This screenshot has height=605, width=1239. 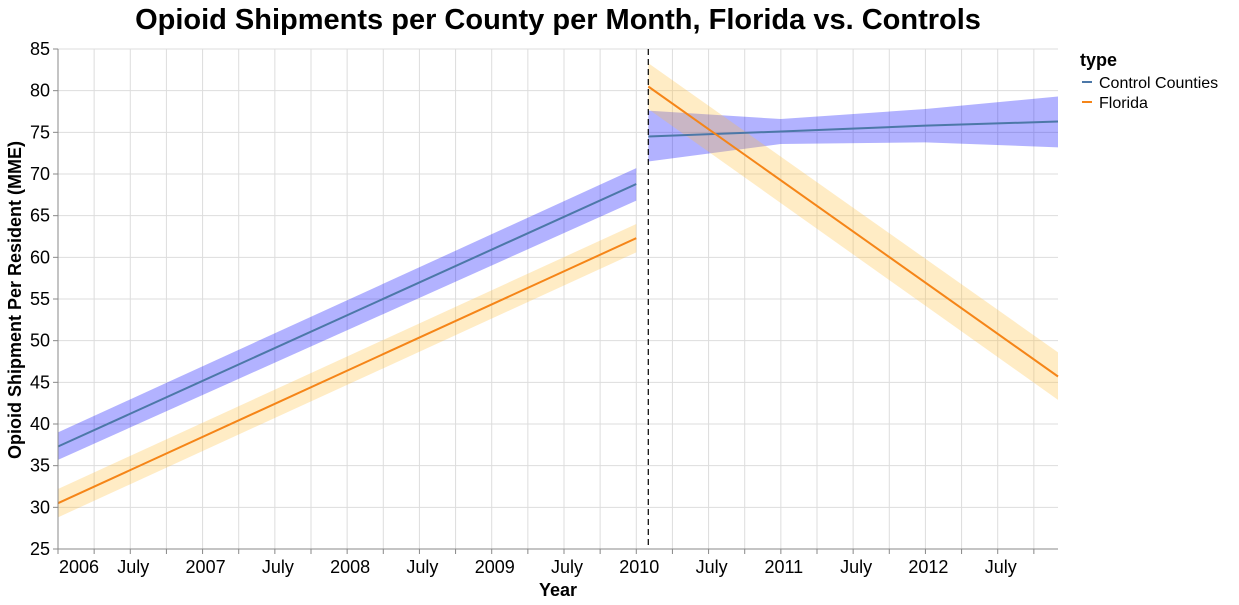 What do you see at coordinates (40, 424) in the screenshot?
I see `y-tick-label: 40` at bounding box center [40, 424].